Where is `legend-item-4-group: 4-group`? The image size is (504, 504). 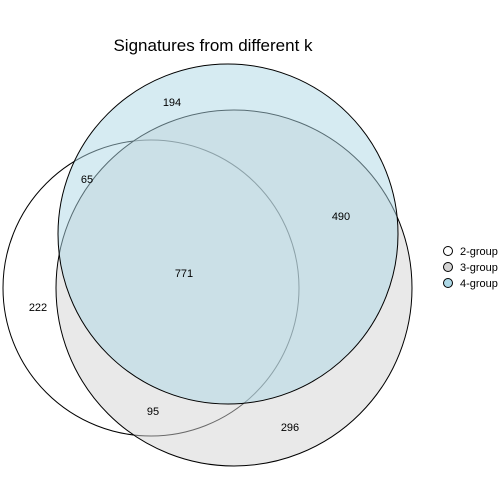
legend-item-4-group: 4-group is located at coordinates (470, 284).